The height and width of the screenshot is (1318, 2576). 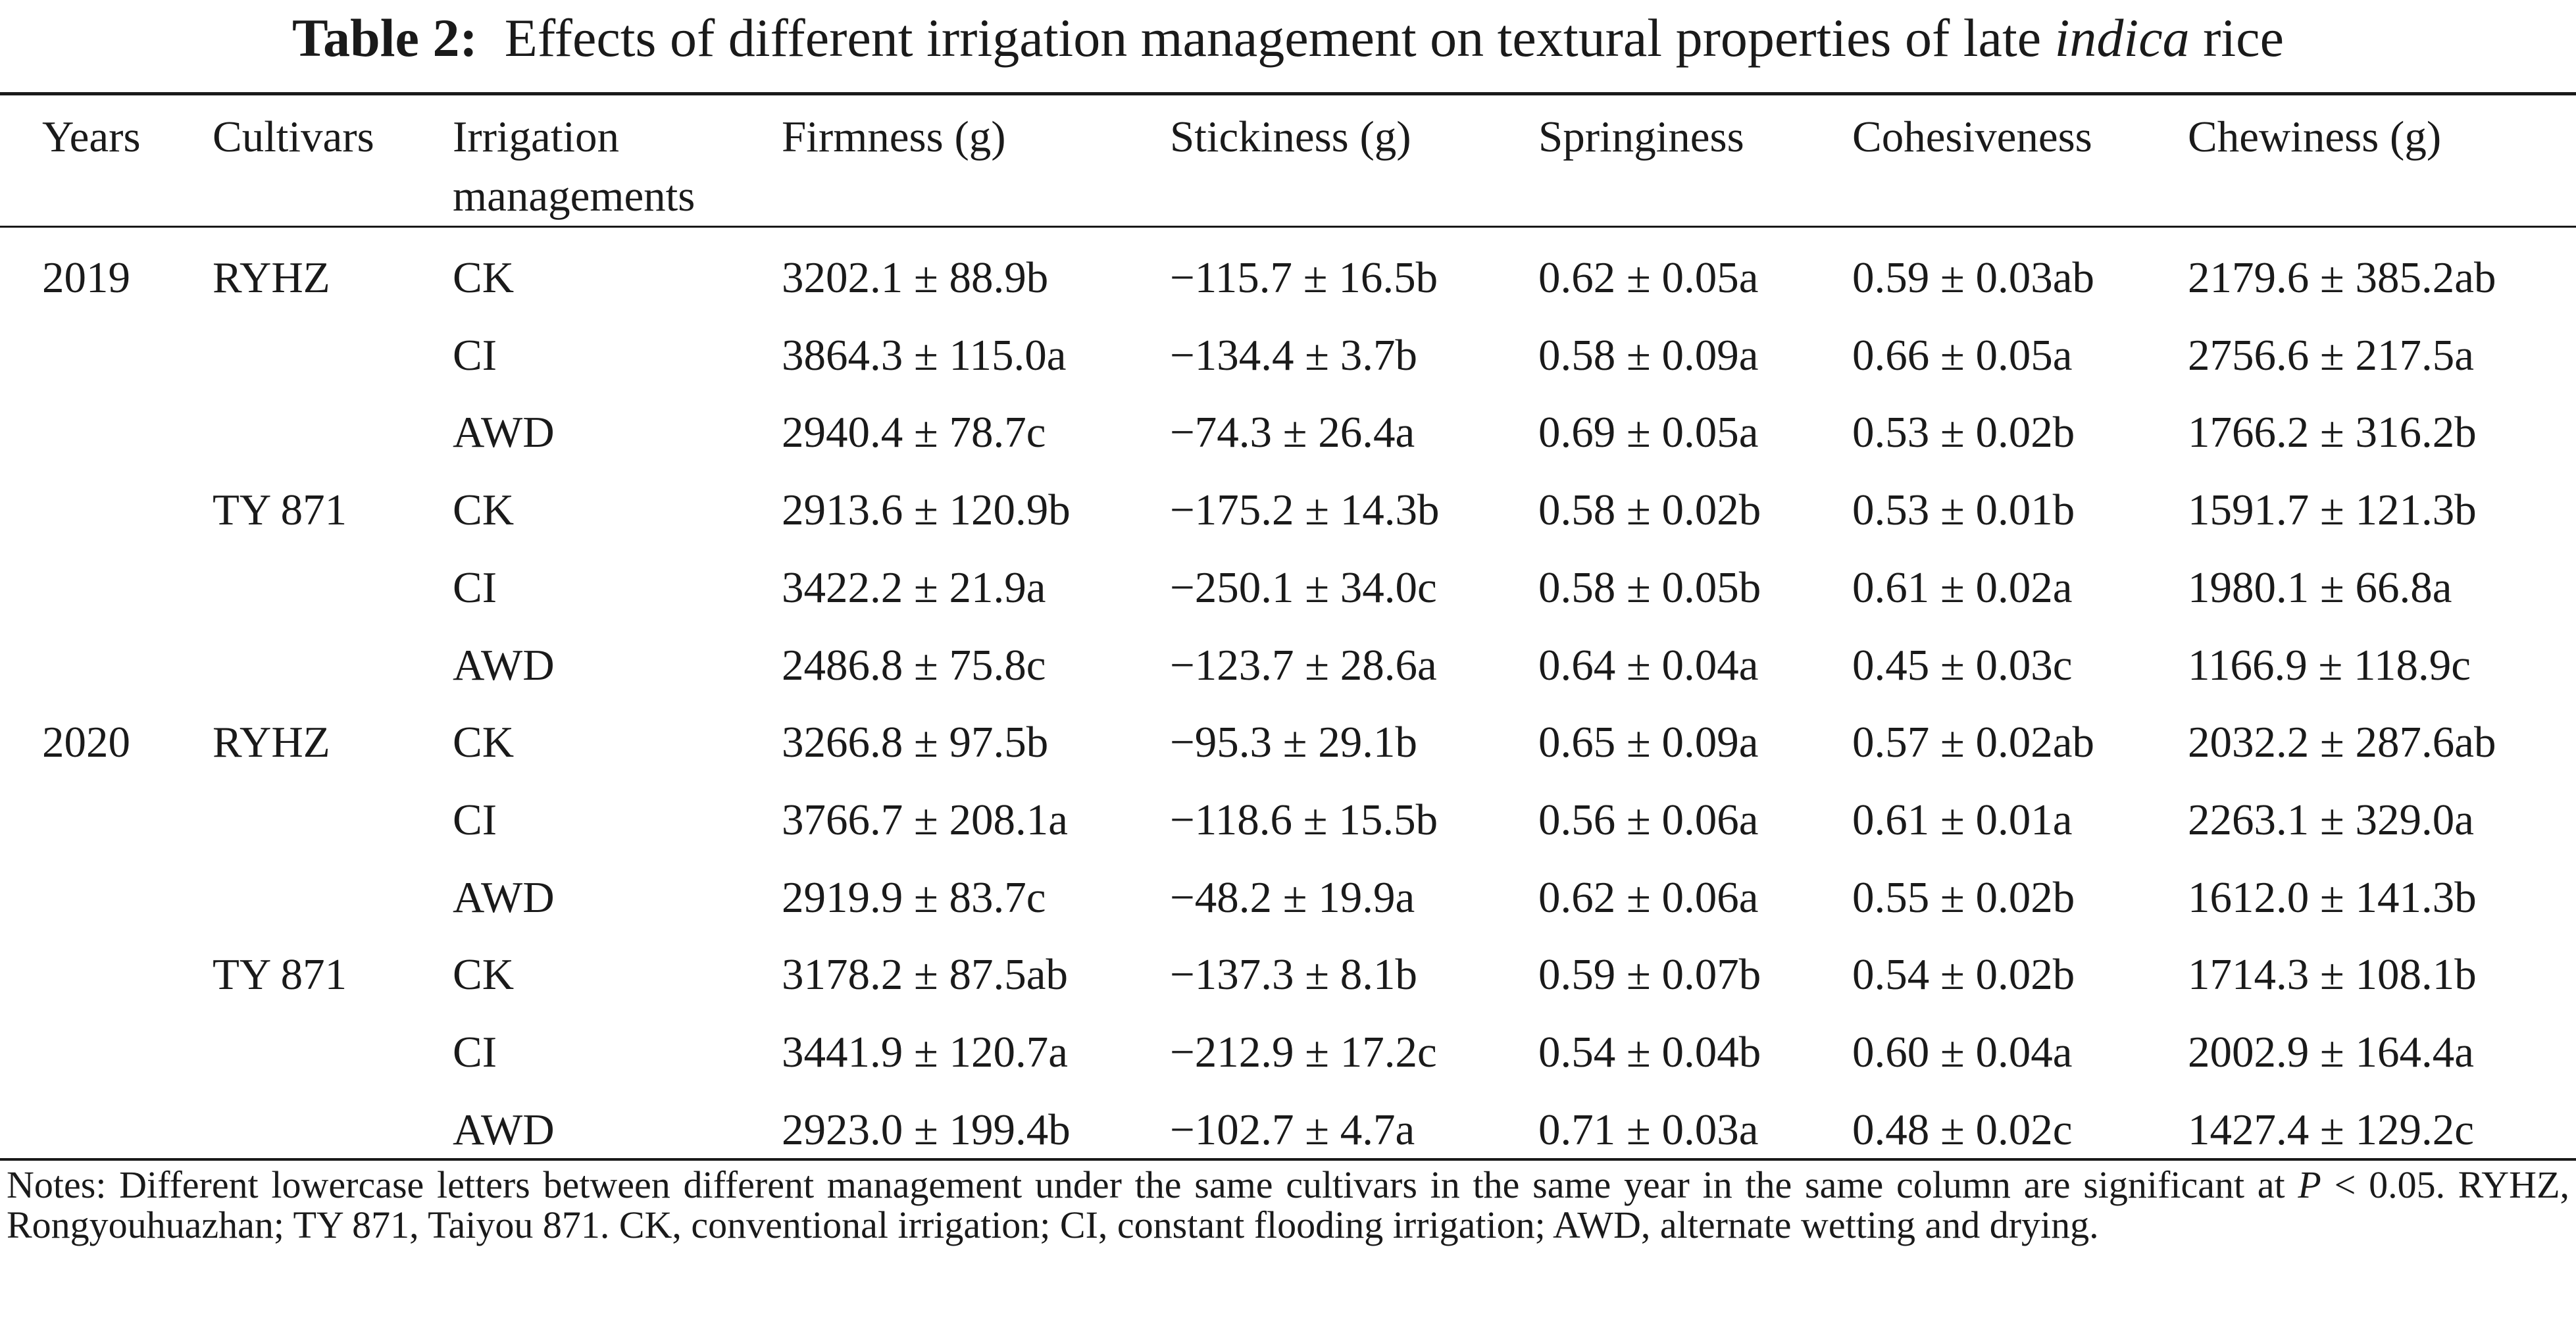 I want to click on cell-stickiness: −134.4 ± 3.7b, so click(x=1294, y=355).